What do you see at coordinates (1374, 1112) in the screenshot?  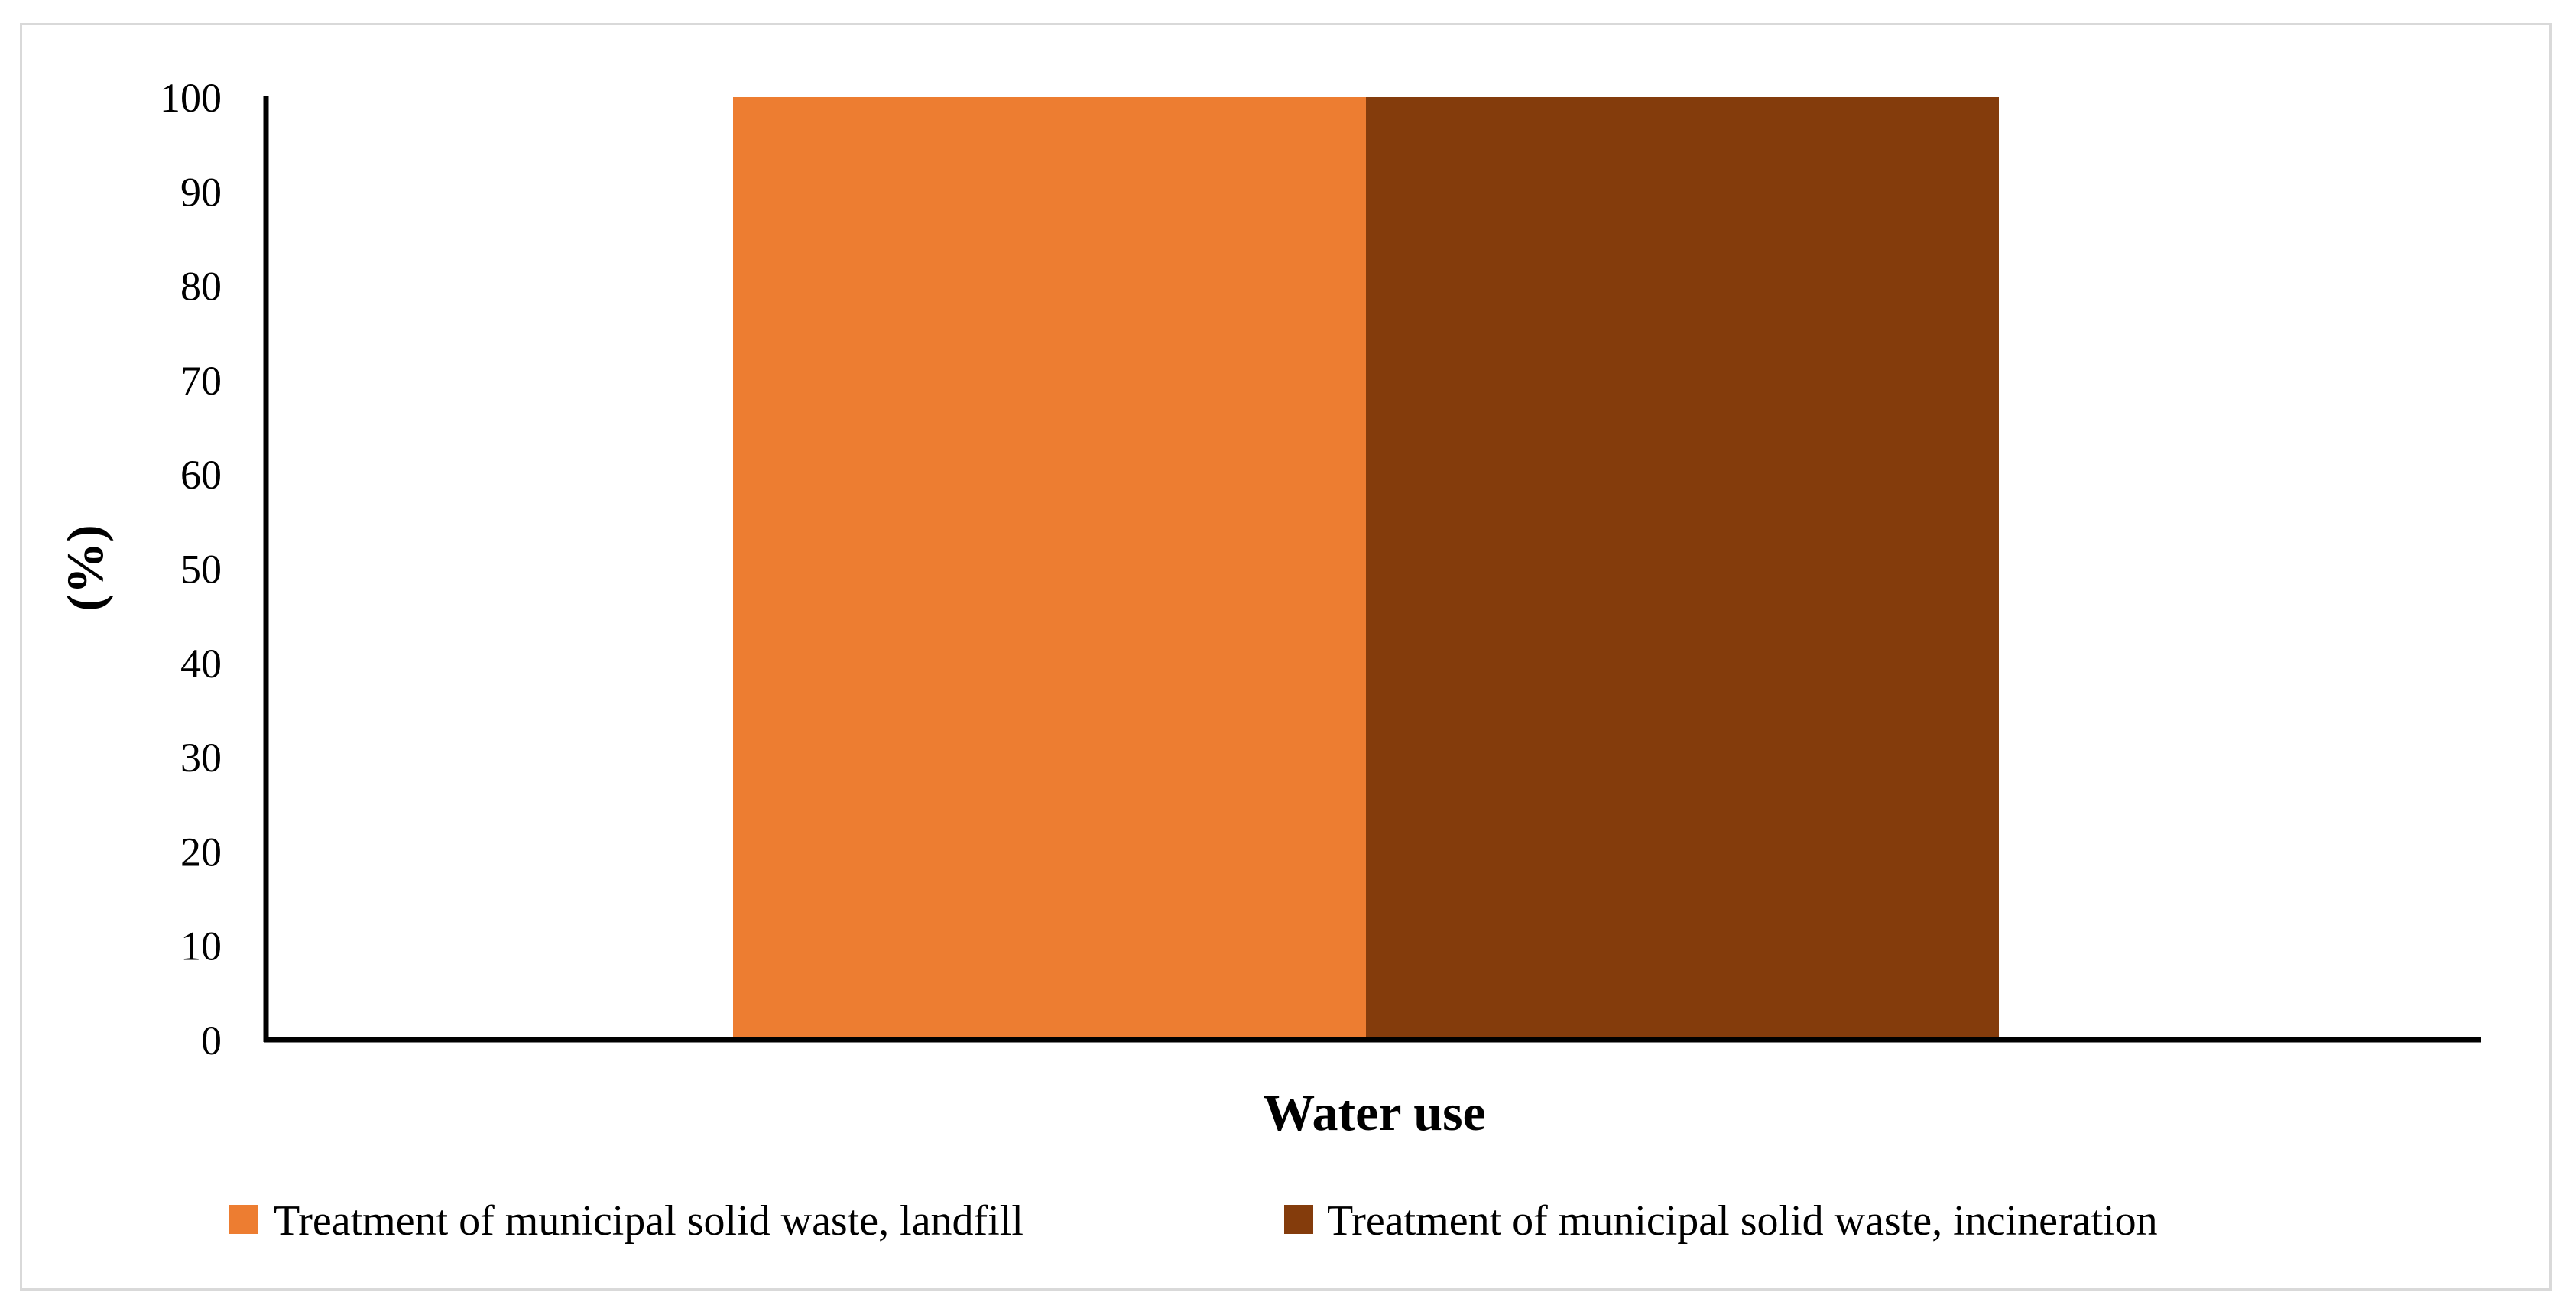 I see `x-axis-title: Water use` at bounding box center [1374, 1112].